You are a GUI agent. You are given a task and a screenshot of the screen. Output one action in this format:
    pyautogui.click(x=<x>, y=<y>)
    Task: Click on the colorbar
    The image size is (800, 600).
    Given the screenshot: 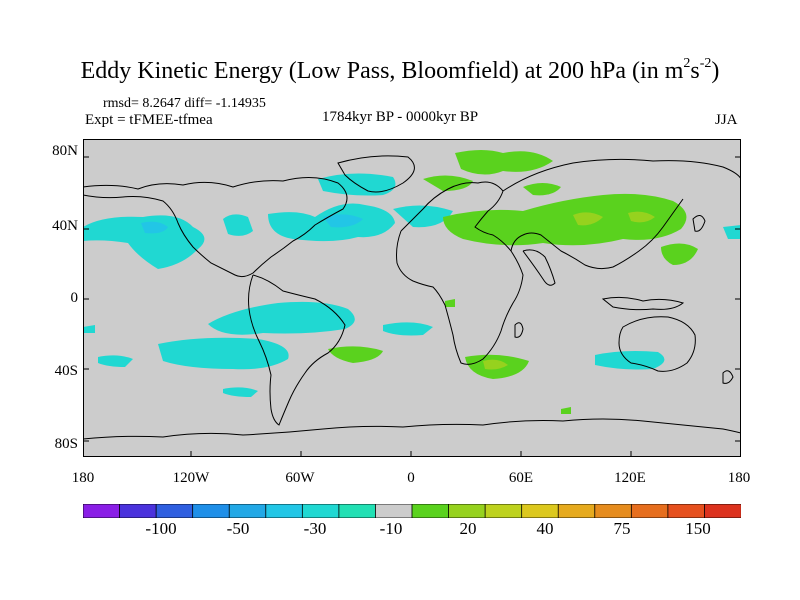 What is the action you would take?
    pyautogui.click(x=412, y=511)
    